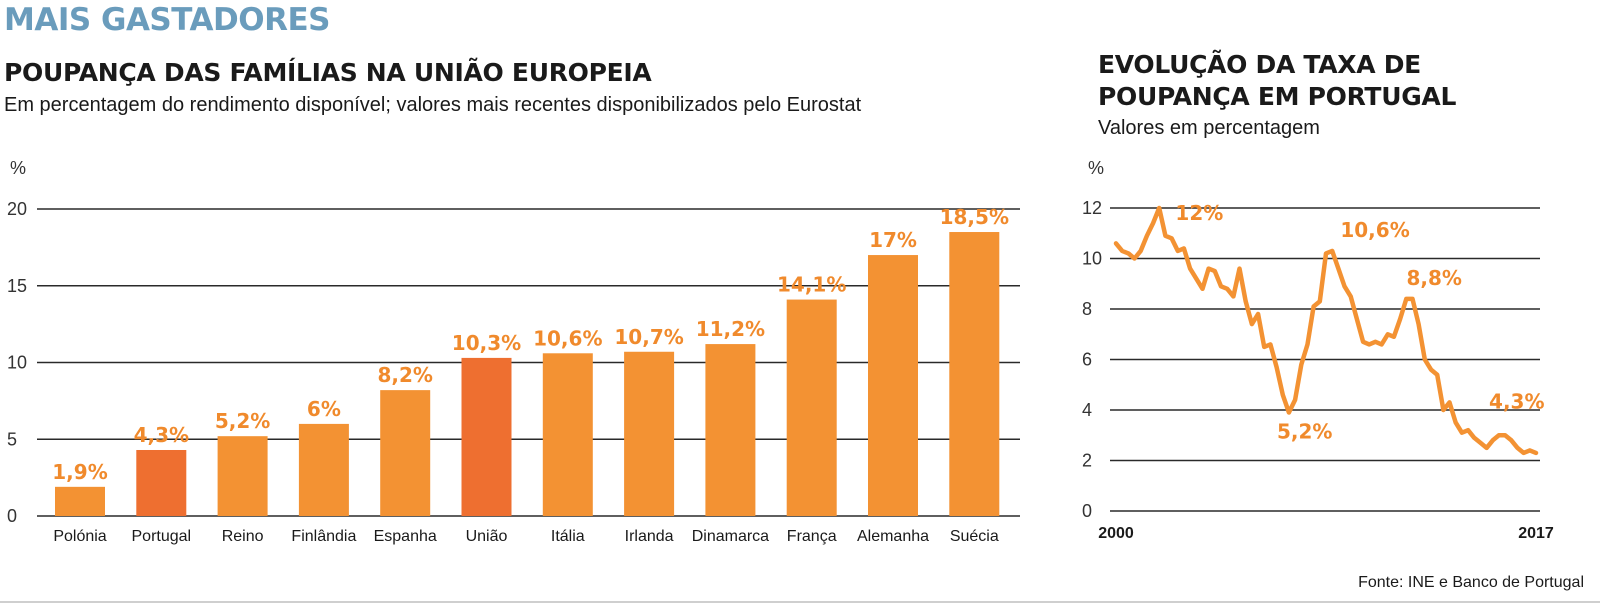 This screenshot has width=1600, height=612. What do you see at coordinates (893, 240) in the screenshot?
I see `data-label: 17%` at bounding box center [893, 240].